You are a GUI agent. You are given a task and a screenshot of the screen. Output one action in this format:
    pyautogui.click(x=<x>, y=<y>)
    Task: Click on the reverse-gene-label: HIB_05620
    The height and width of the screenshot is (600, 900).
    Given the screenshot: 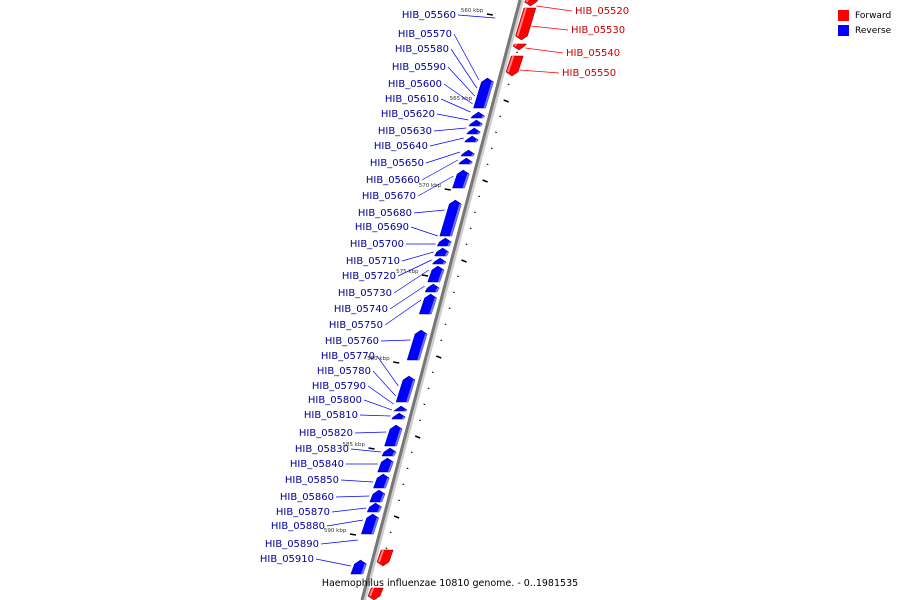 What is the action you would take?
    pyautogui.click(x=408, y=114)
    